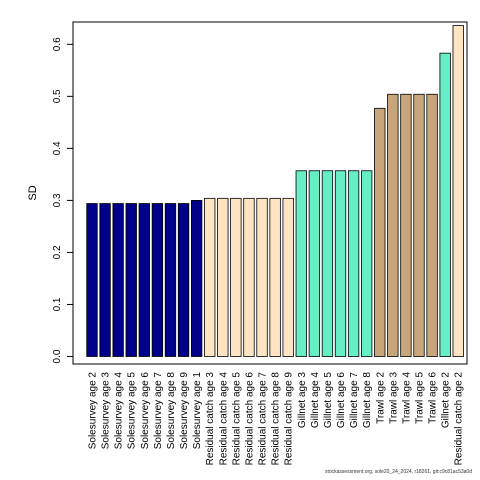 The width and height of the screenshot is (480, 480). Describe the element at coordinates (406, 398) in the screenshot. I see `x-tick-label: Trawl age 4` at that location.